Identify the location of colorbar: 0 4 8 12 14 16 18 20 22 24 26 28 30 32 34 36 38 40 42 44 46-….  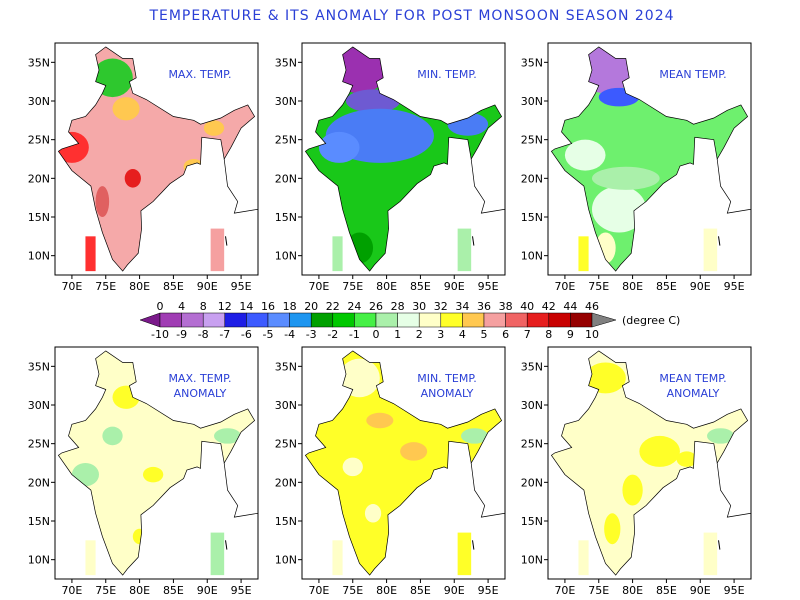
(409, 320).